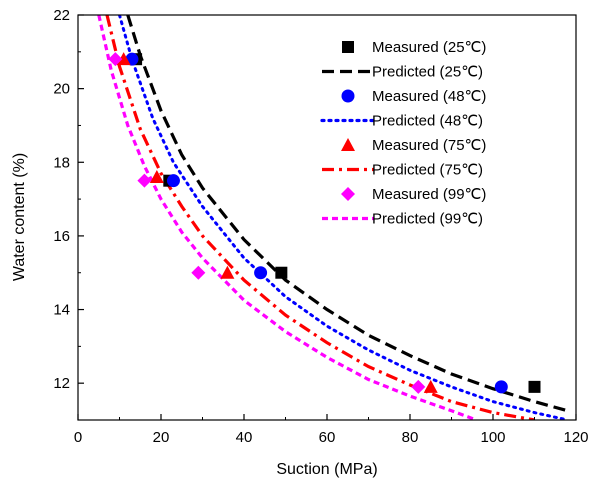  I want to click on x-tick-label: 0, so click(78, 437).